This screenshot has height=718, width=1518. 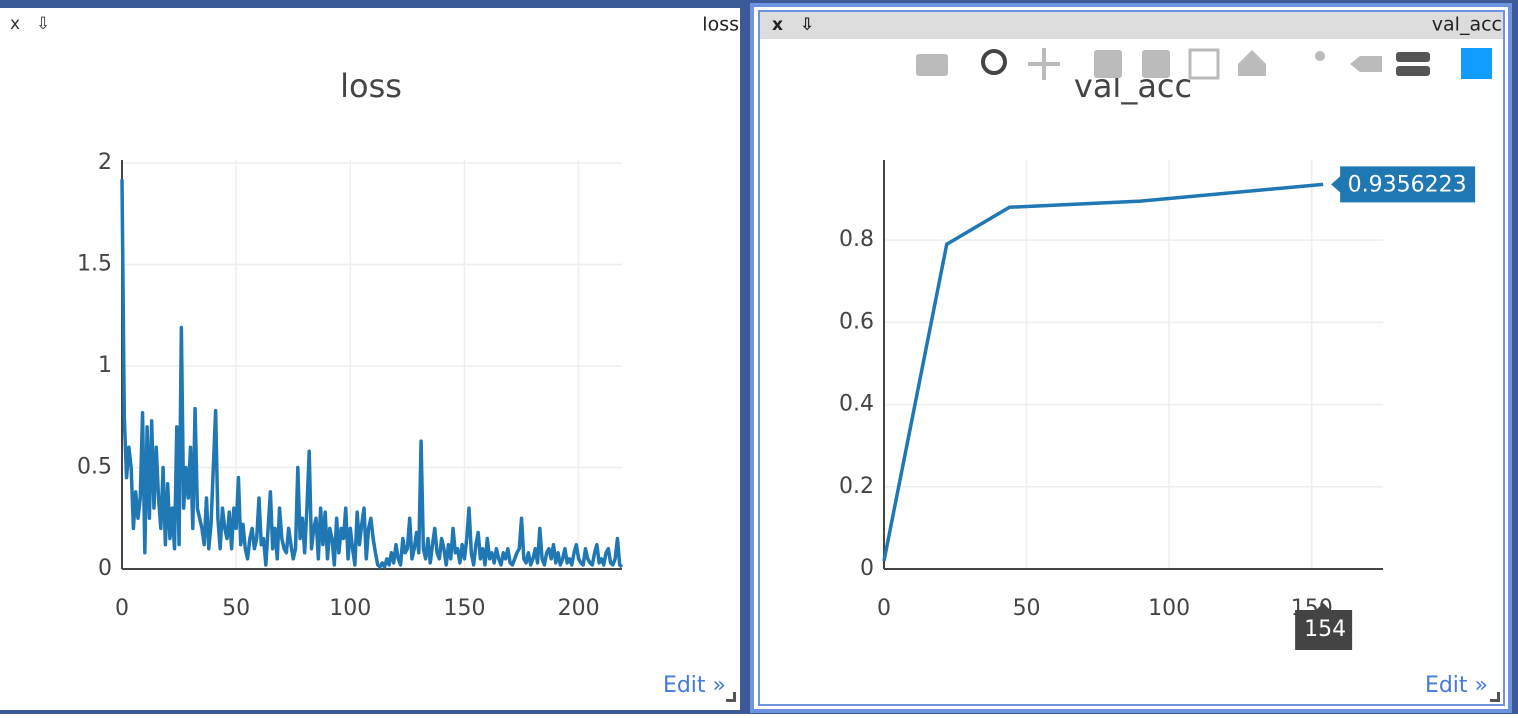 What do you see at coordinates (856, 239) in the screenshot?
I see `y-tick-label: 0.8` at bounding box center [856, 239].